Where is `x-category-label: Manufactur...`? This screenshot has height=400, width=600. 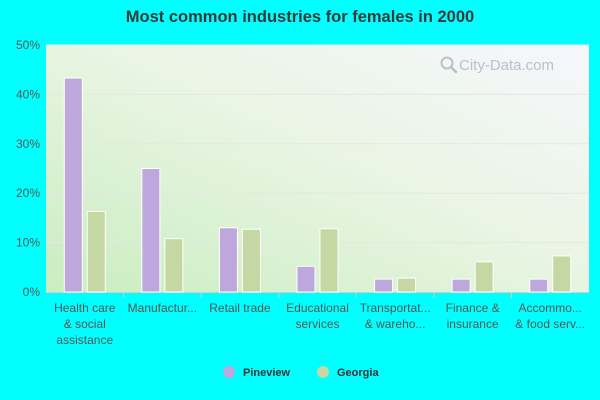 x-category-label: Manufactur... is located at coordinates (162, 308).